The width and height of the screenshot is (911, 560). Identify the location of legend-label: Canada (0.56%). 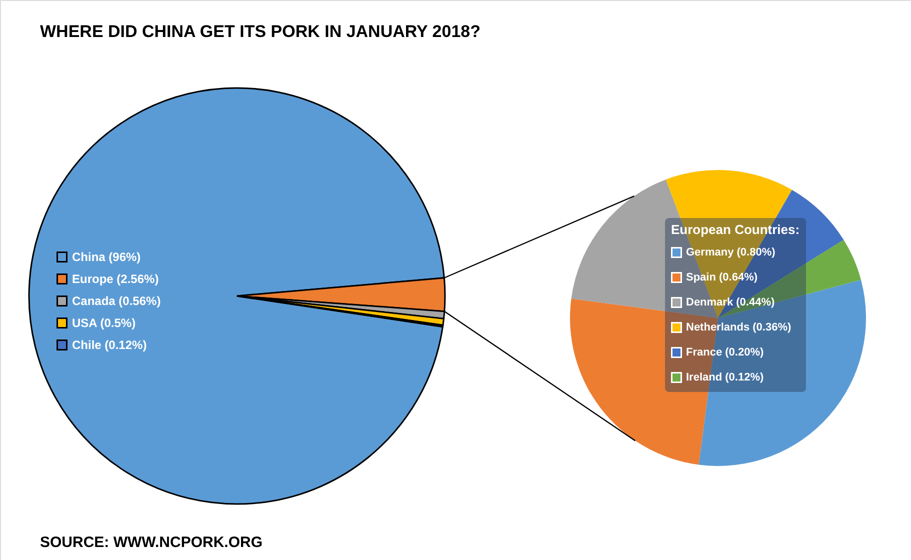
(116, 301).